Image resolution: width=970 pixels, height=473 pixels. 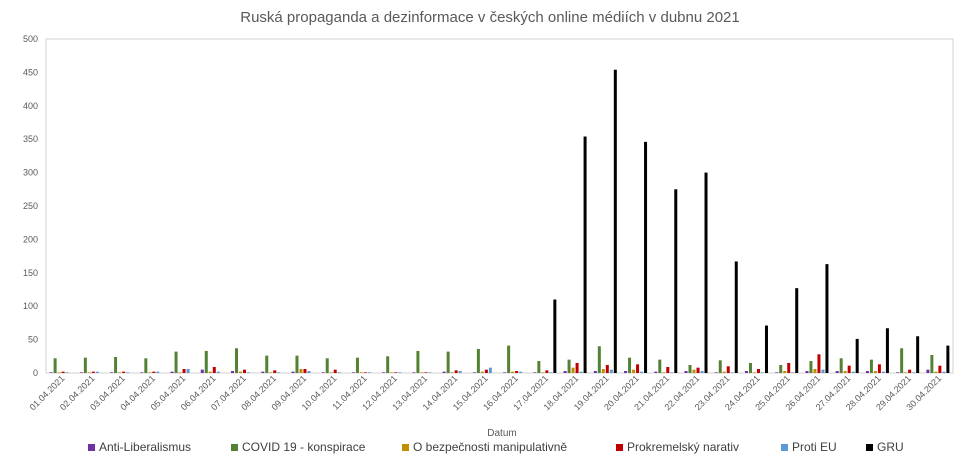 What do you see at coordinates (30, 239) in the screenshot?
I see `y-tick-label: 200` at bounding box center [30, 239].